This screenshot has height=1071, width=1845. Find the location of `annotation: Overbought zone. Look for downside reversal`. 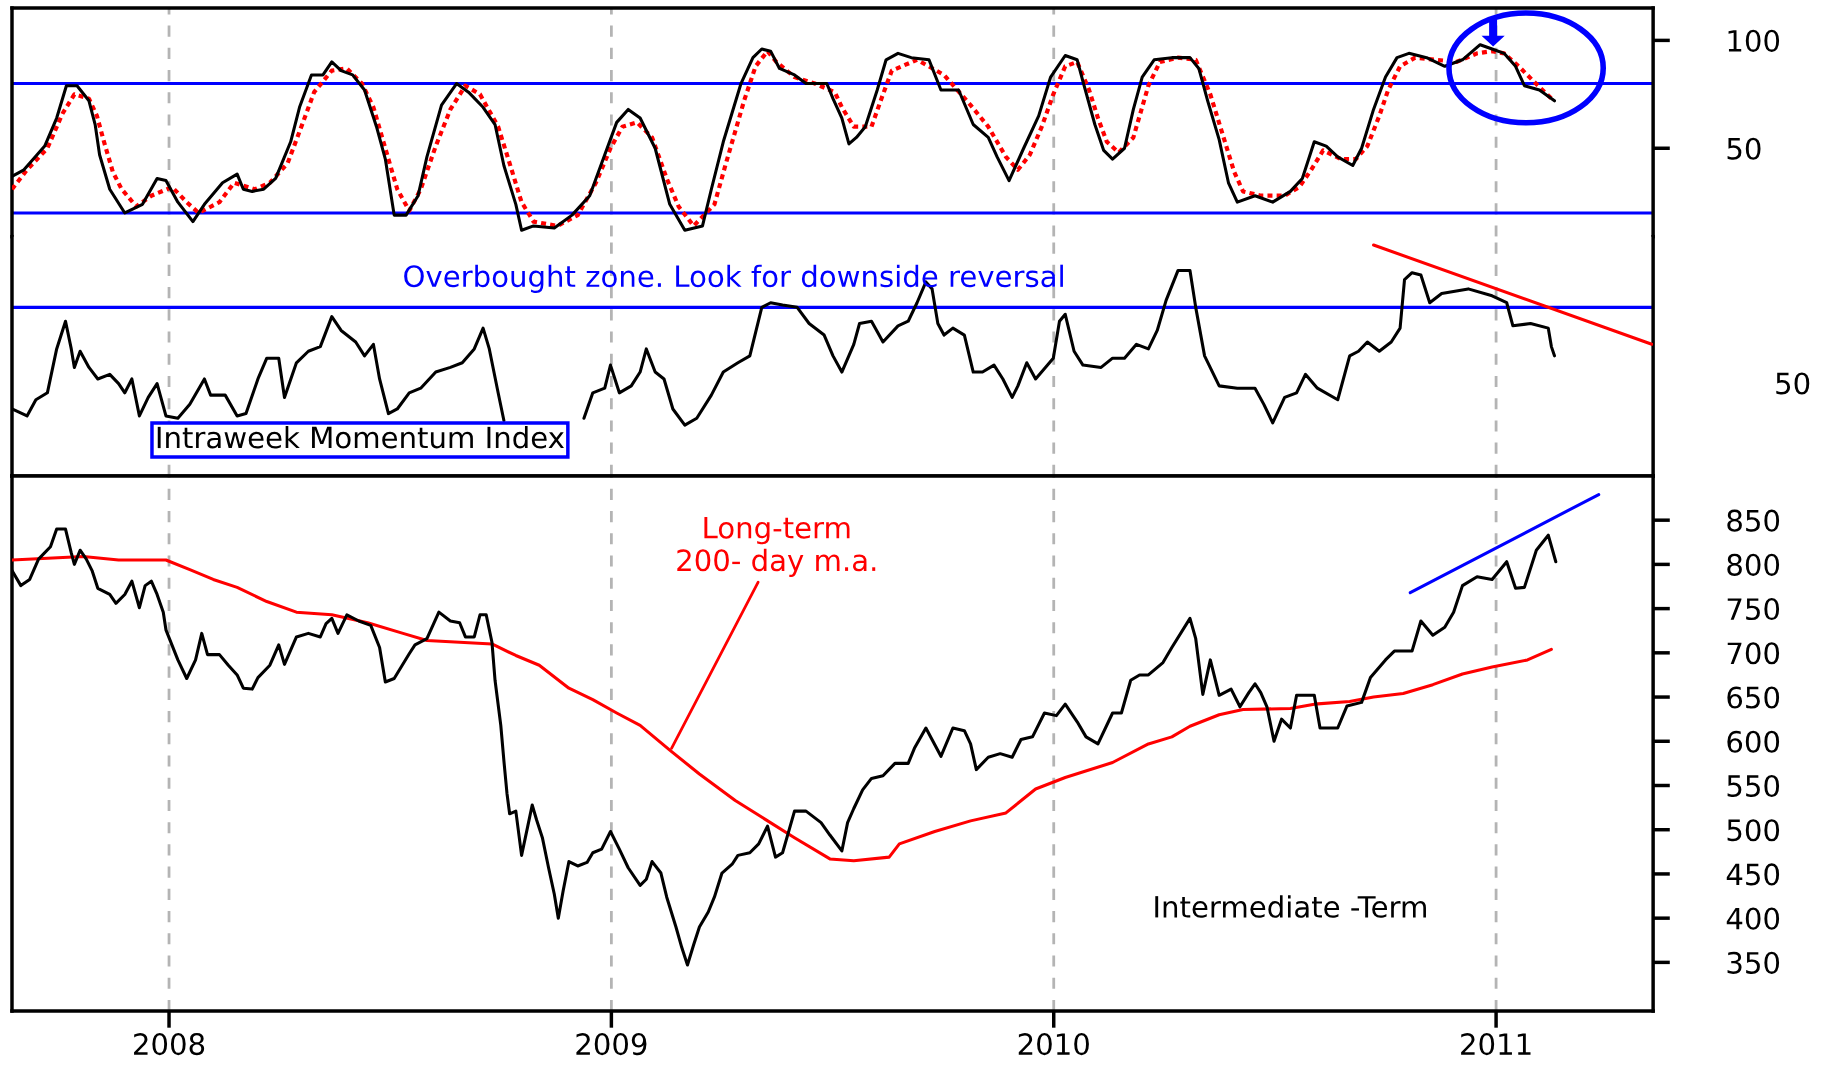

annotation: Overbought zone. Look for downside reversal is located at coordinates (733, 278).